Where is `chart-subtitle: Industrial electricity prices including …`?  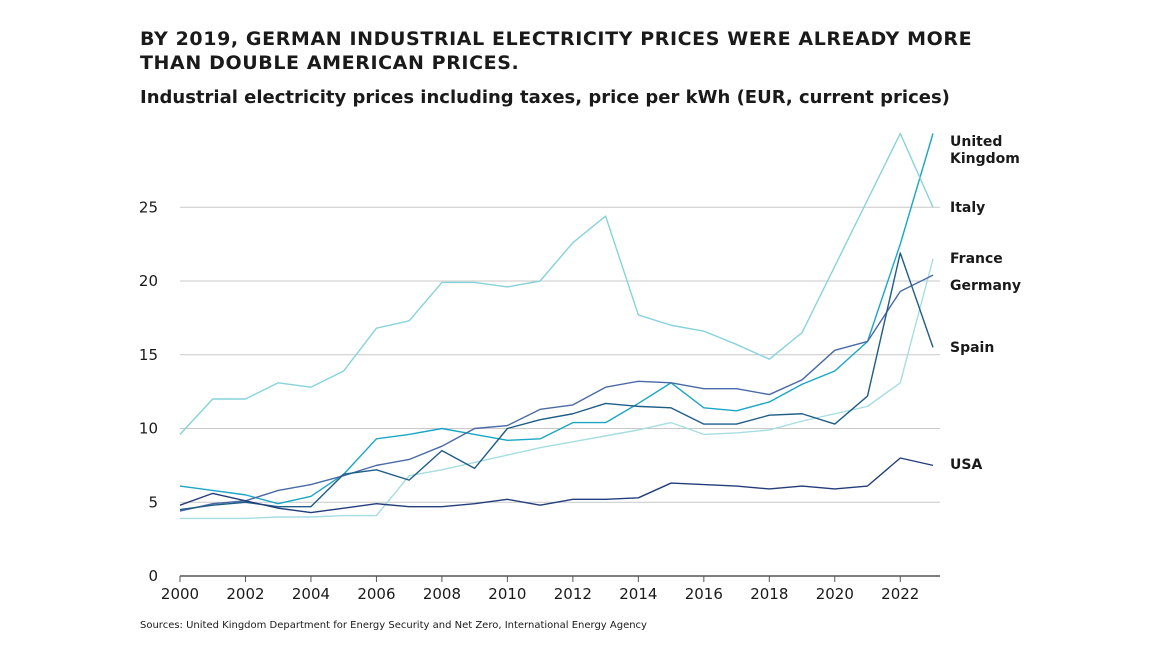
chart-subtitle: Industrial electricity prices including … is located at coordinates (545, 97).